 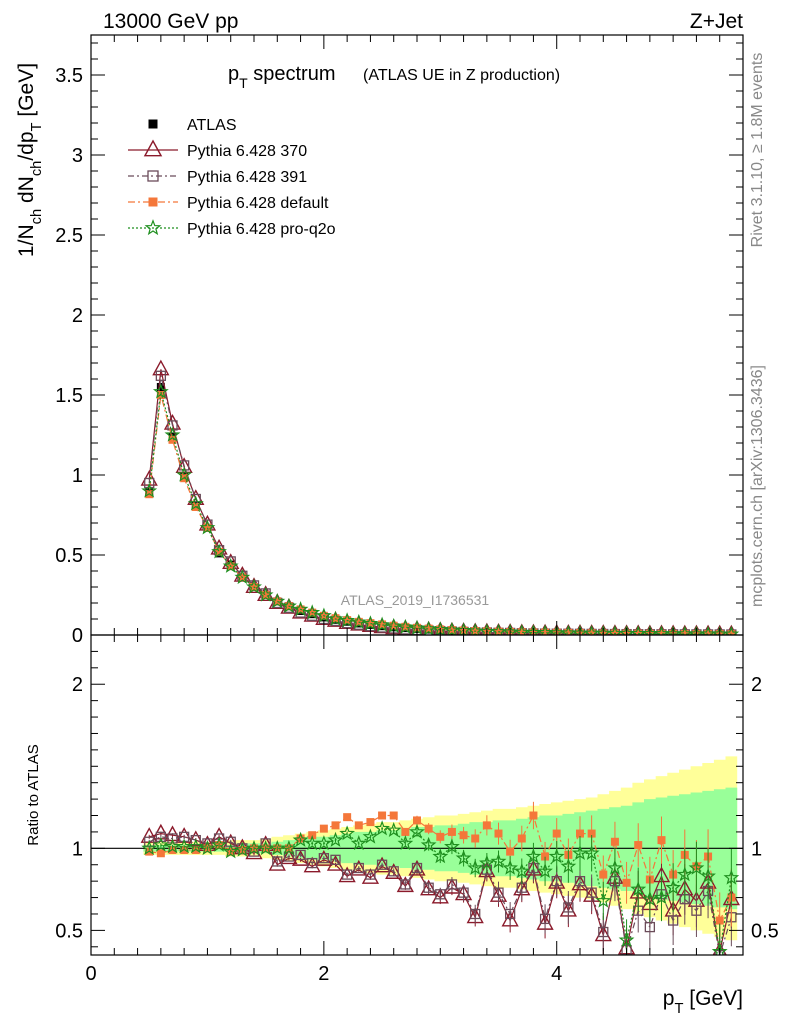 I want to click on header-right-label: Z+Jet, so click(x=716, y=21).